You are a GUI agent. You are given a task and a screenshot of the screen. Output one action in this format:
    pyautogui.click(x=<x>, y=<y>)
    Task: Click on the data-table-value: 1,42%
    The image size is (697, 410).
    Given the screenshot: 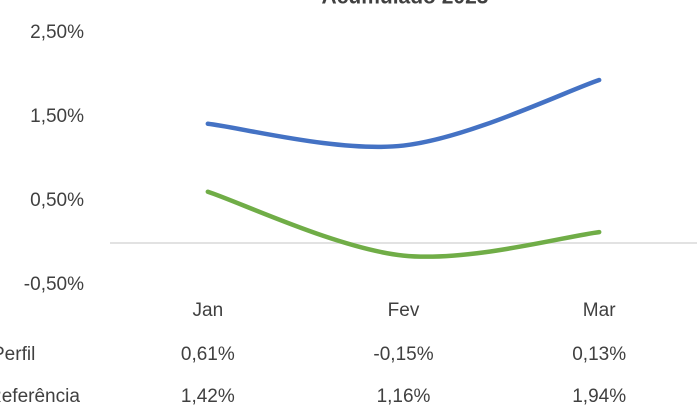 What is the action you would take?
    pyautogui.click(x=208, y=396)
    